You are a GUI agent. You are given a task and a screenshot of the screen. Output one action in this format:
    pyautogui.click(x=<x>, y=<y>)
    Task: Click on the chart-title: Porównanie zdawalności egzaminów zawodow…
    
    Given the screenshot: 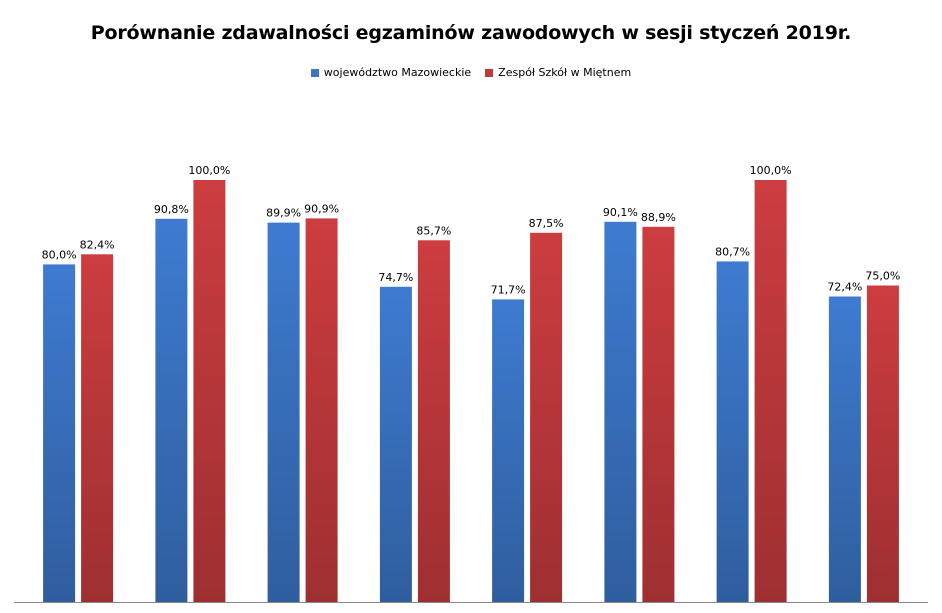 What is the action you would take?
    pyautogui.click(x=471, y=33)
    